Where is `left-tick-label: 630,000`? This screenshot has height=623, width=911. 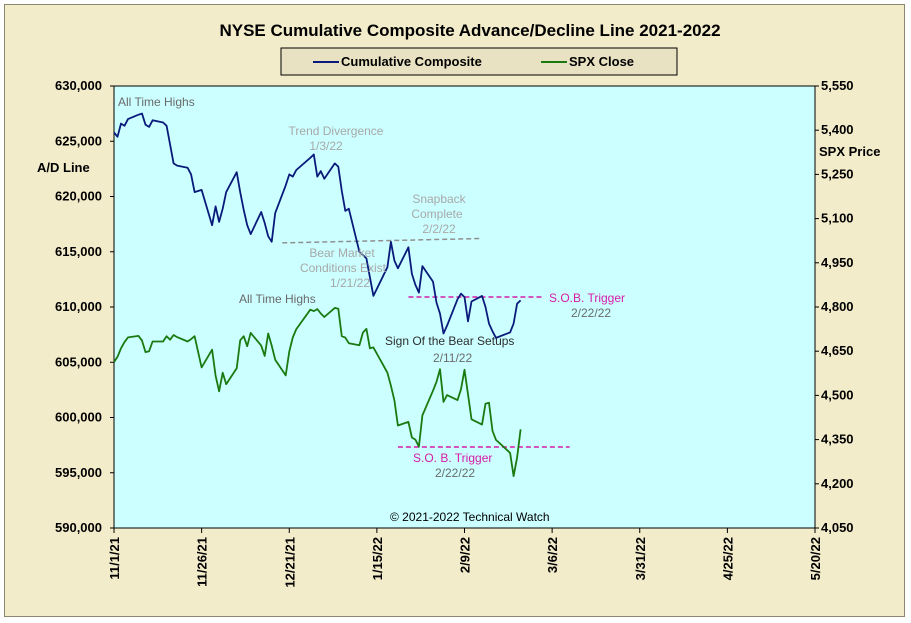
left-tick-label: 630,000 is located at coordinates (78, 85).